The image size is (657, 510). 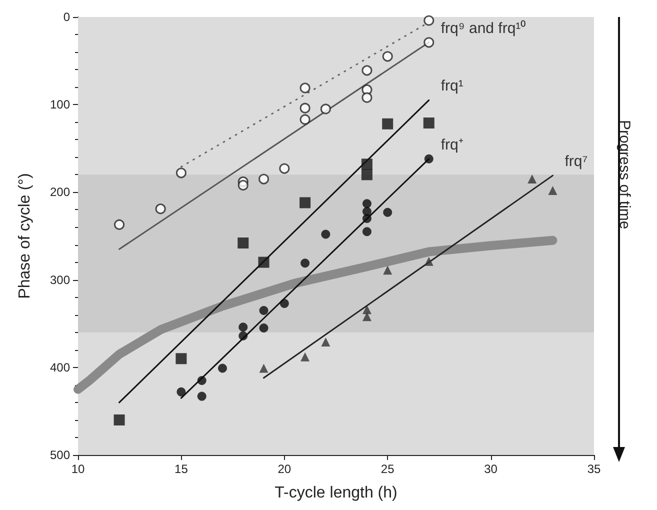 I want to click on y-tick-label: 300, so click(x=60, y=279).